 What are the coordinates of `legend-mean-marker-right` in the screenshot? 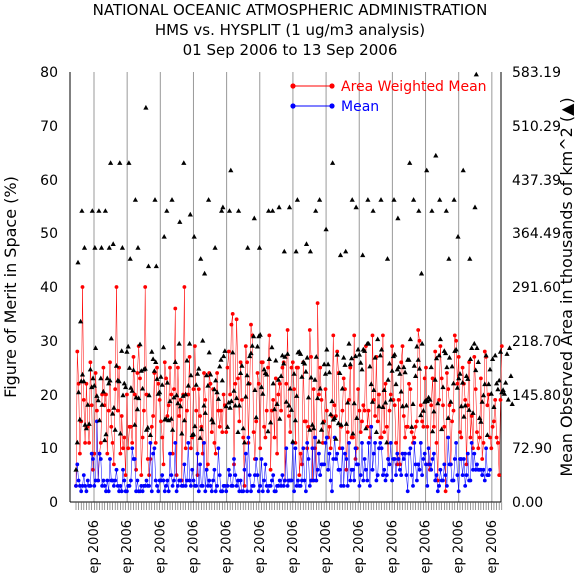 It's located at (332, 106).